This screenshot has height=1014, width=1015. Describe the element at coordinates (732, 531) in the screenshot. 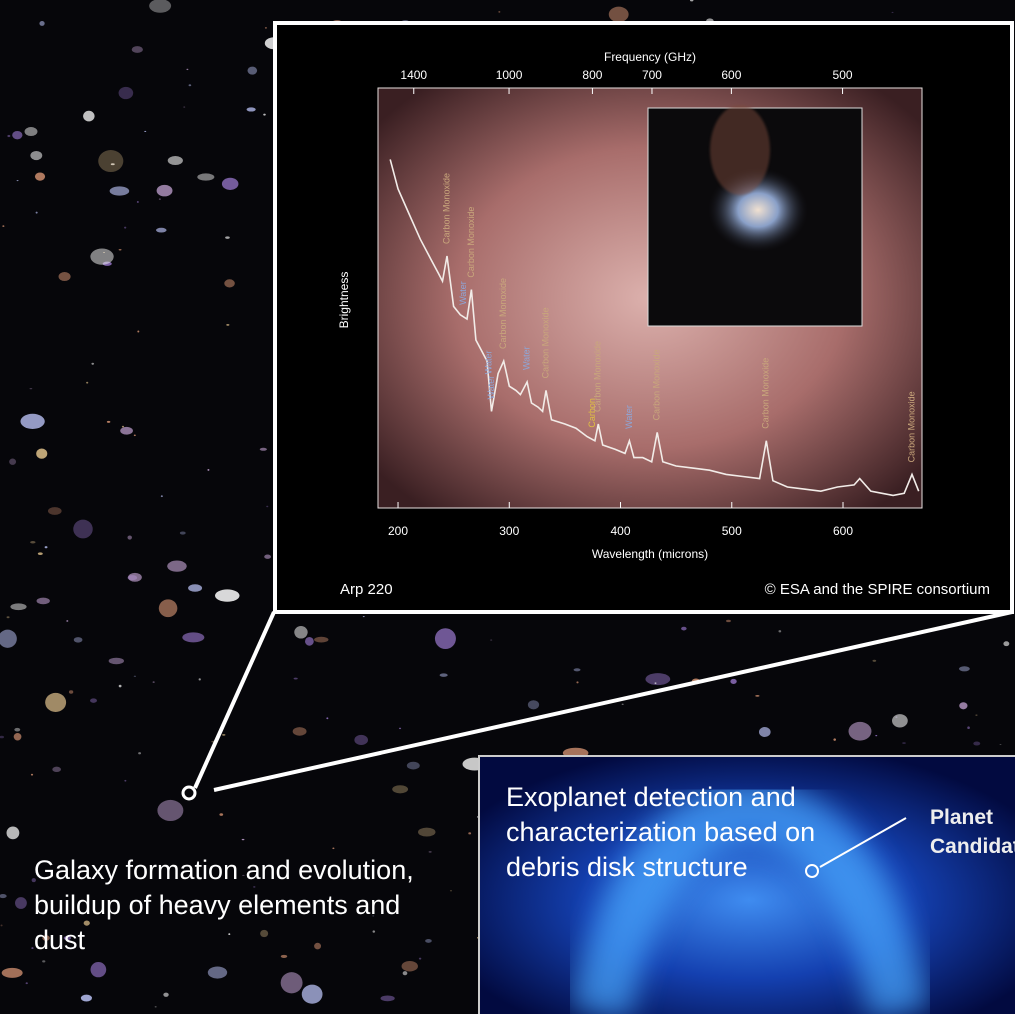

I see `x-tick-label: 500` at that location.